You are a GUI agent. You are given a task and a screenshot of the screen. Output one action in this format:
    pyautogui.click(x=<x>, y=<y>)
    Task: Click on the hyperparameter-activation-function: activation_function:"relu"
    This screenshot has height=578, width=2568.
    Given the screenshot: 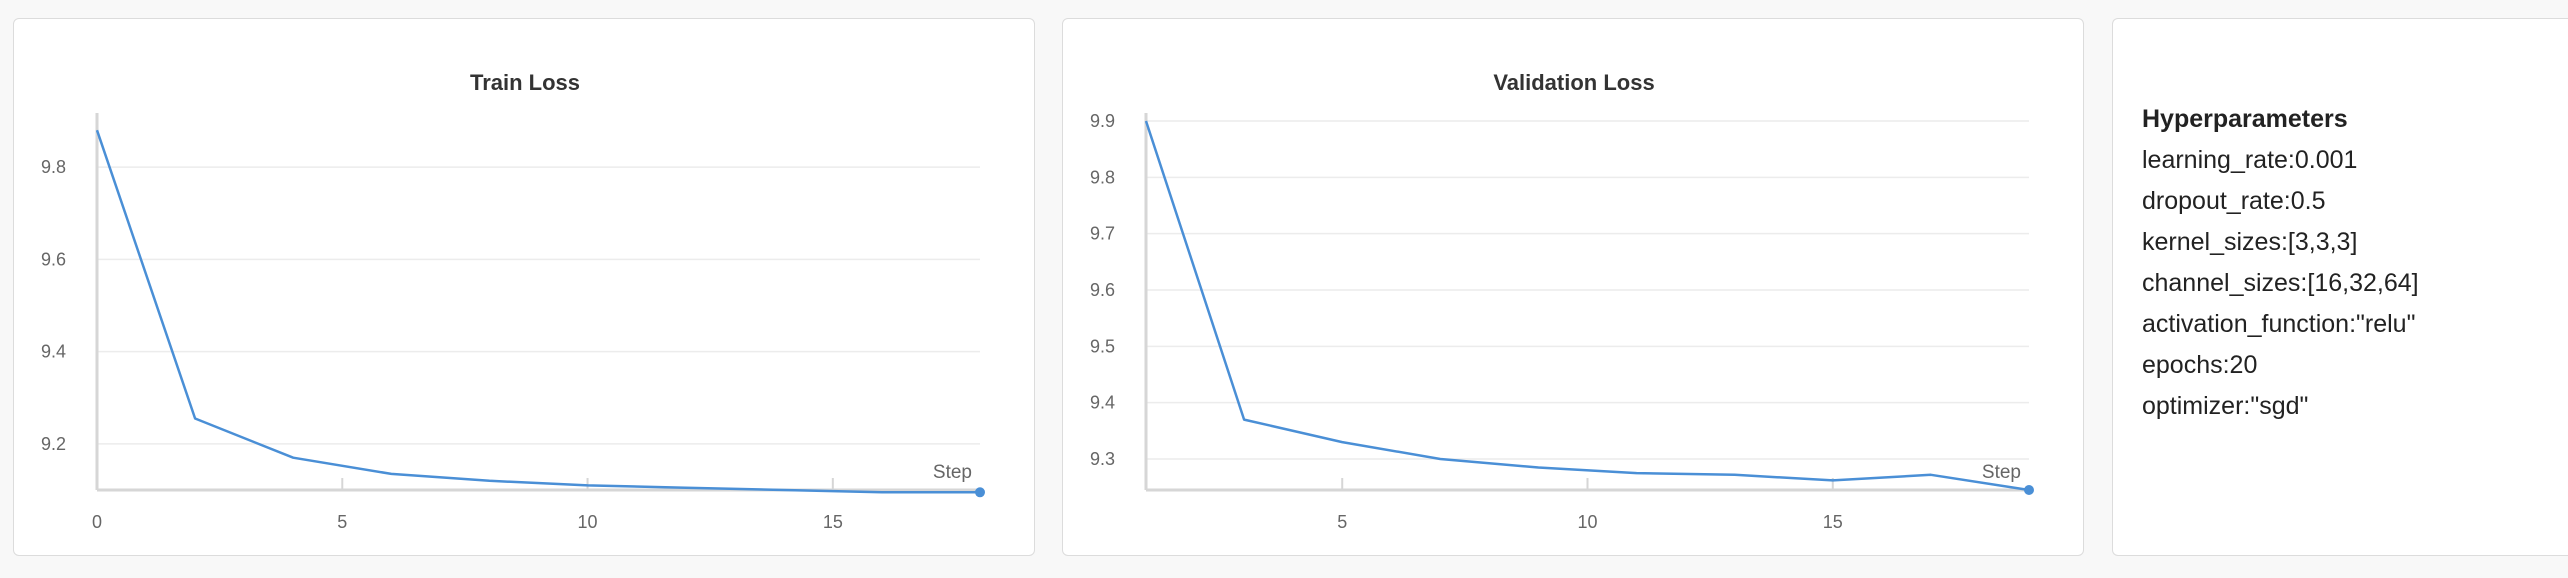 What is the action you would take?
    pyautogui.click(x=2279, y=324)
    